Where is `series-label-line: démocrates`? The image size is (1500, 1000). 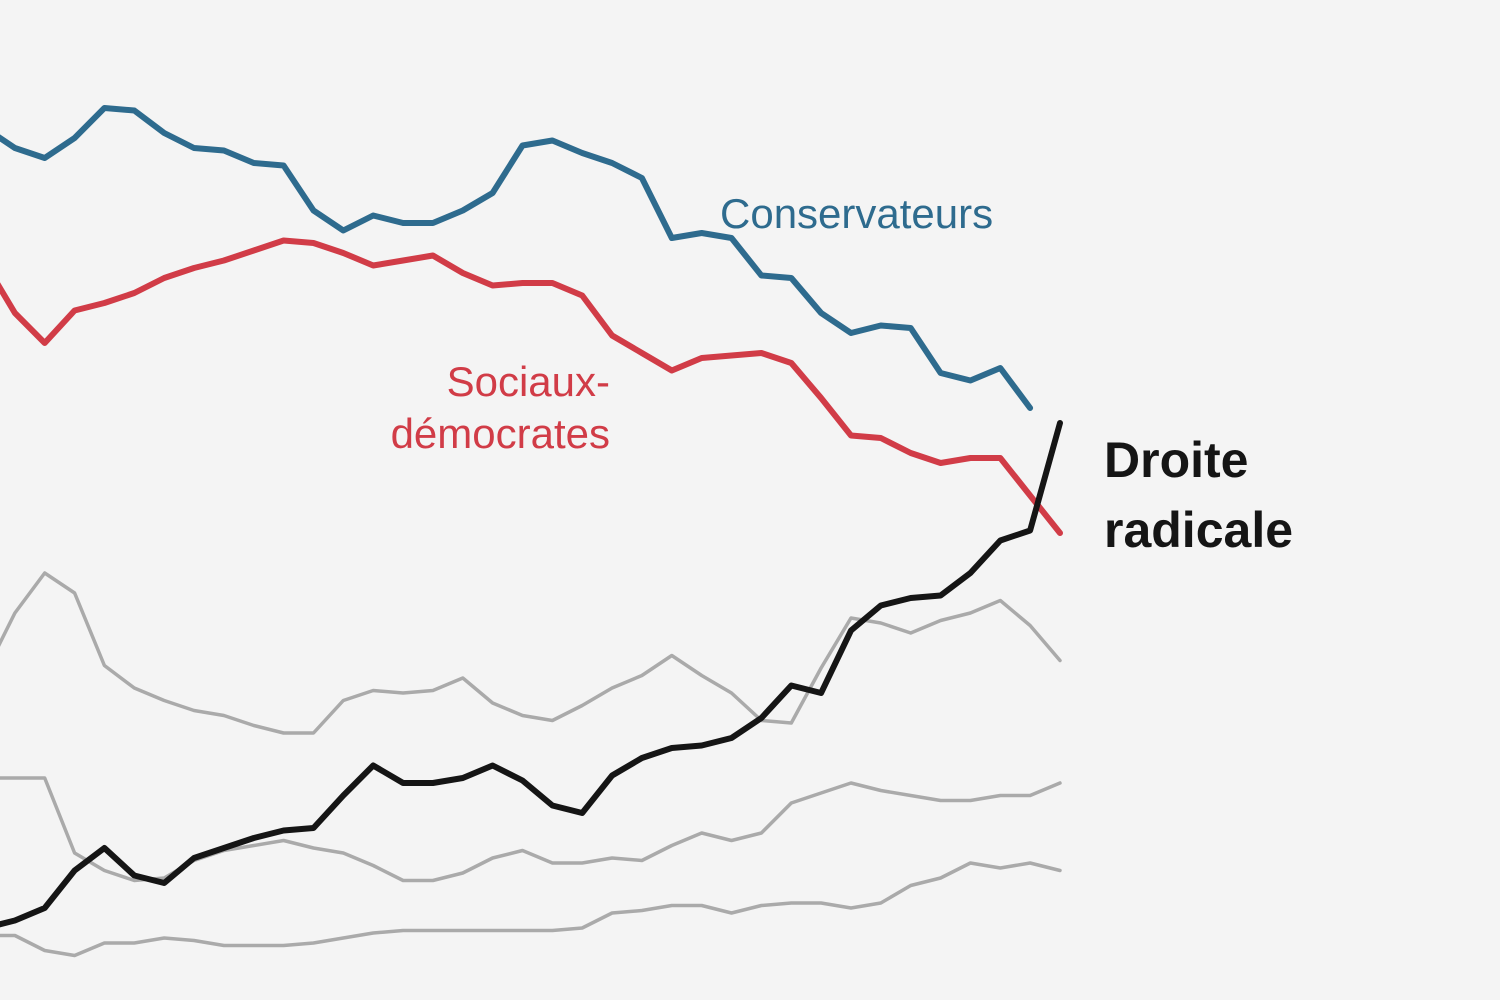
series-label-line: démocrates is located at coordinates (500, 433).